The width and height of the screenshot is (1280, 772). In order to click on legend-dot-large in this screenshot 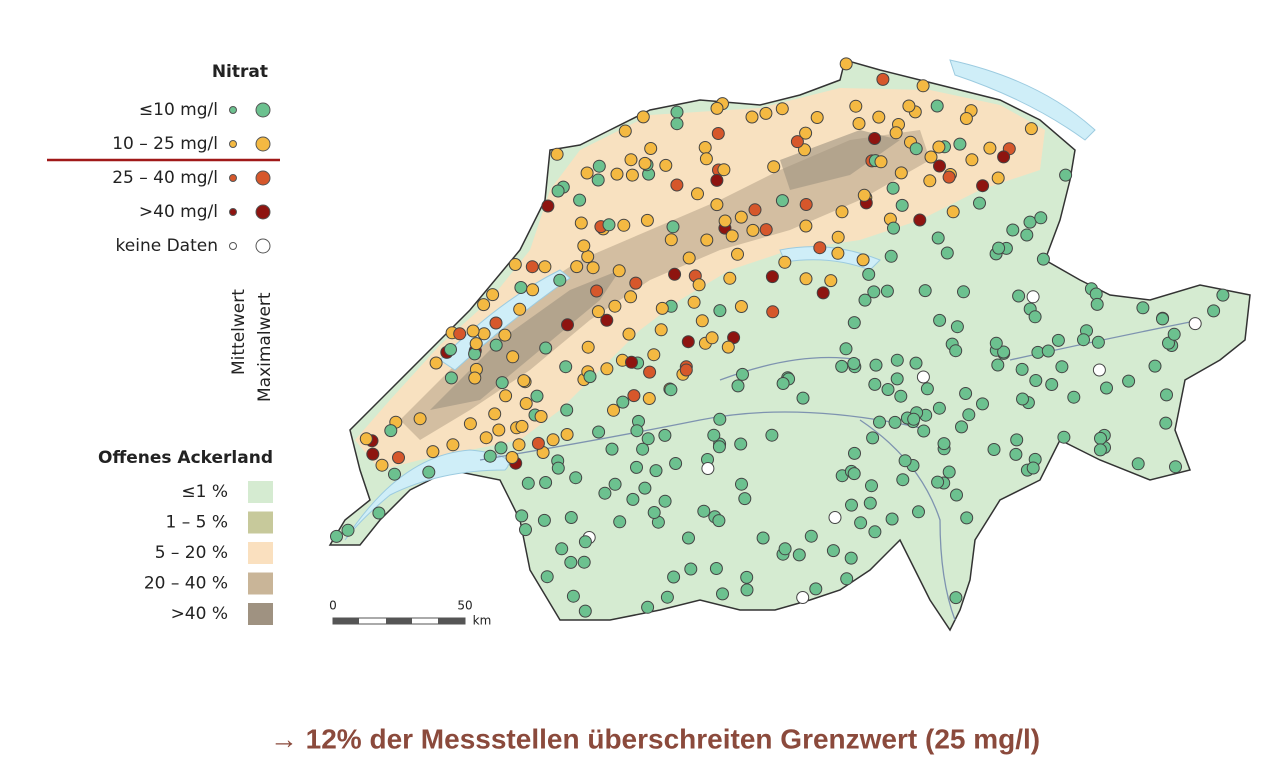, I will do `click(263, 246)`.